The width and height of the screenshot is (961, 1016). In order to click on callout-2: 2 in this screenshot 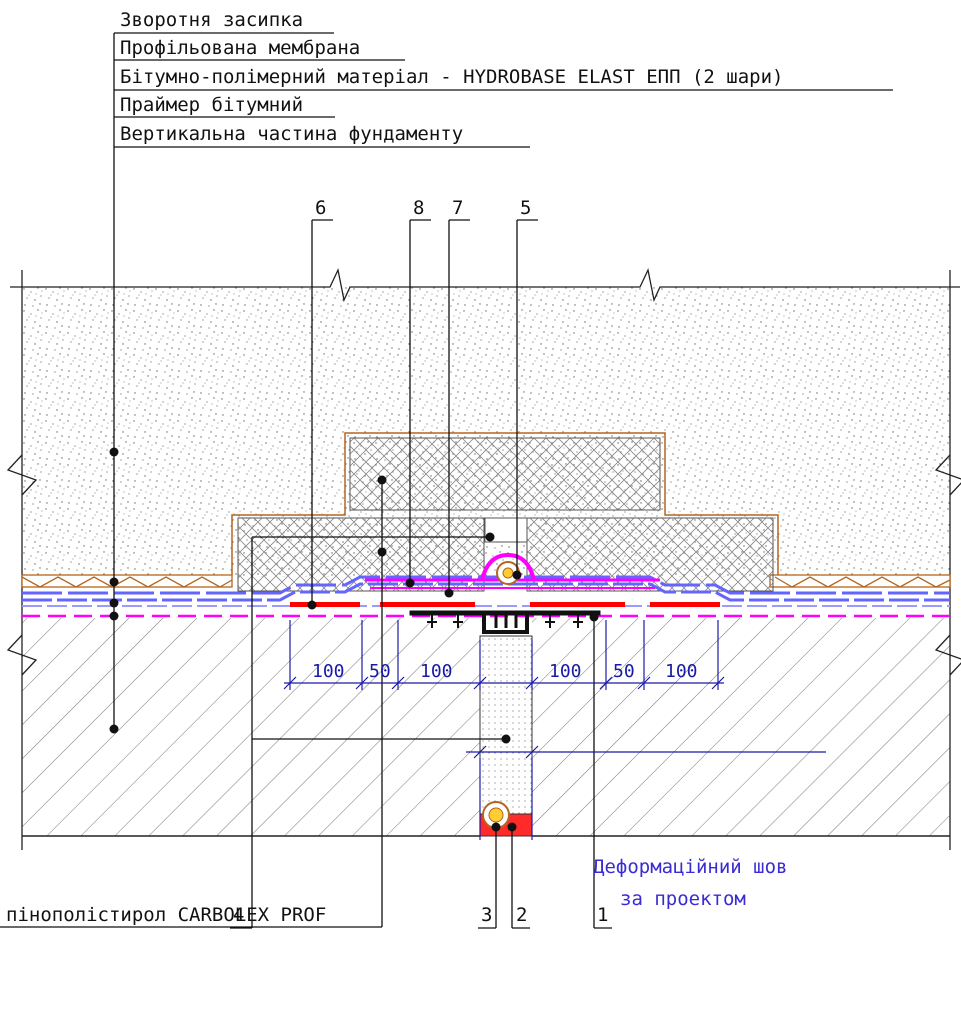, I will do `click(521, 915)`.